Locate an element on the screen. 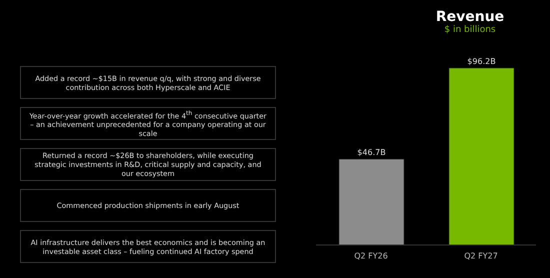 Image resolution: width=550 pixels, height=278 pixels. chart-subtitle: $ in billions is located at coordinates (470, 30).